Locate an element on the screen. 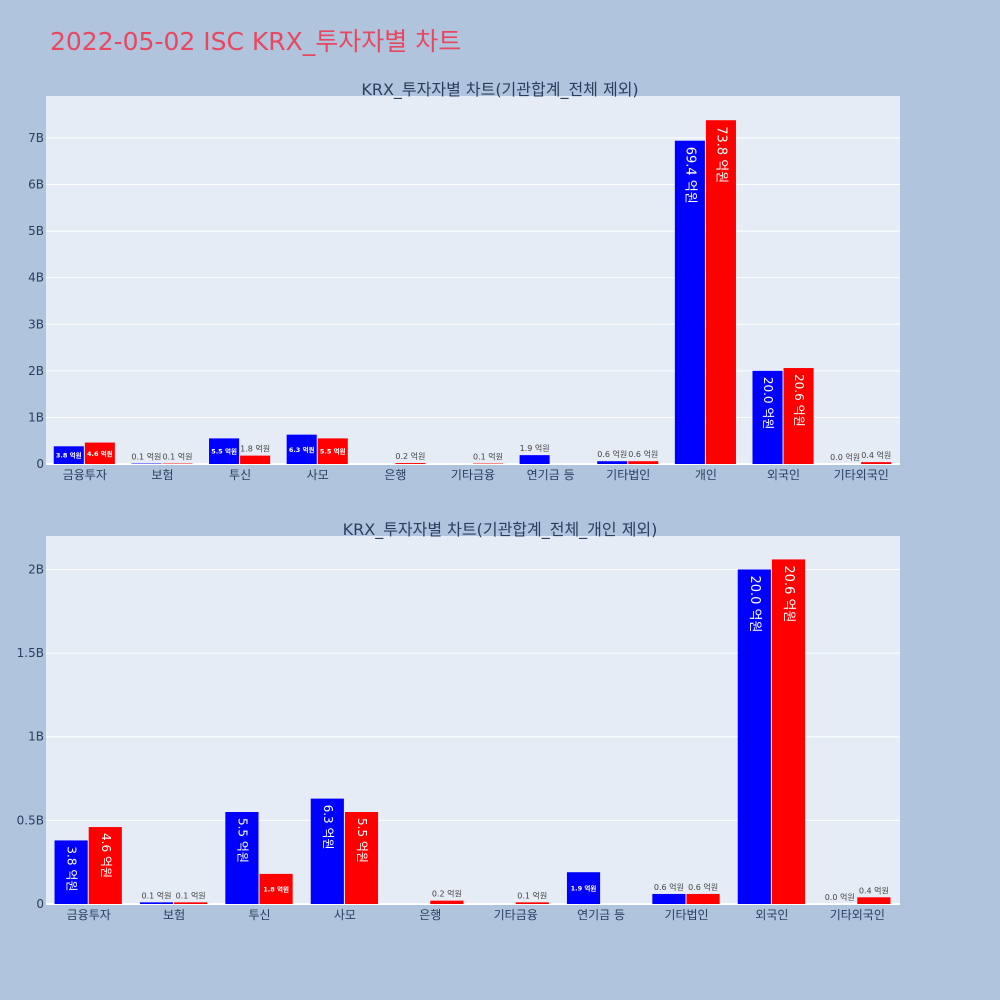 This screenshot has height=1000, width=1000. y-tick-label: 4B is located at coordinates (36, 278).